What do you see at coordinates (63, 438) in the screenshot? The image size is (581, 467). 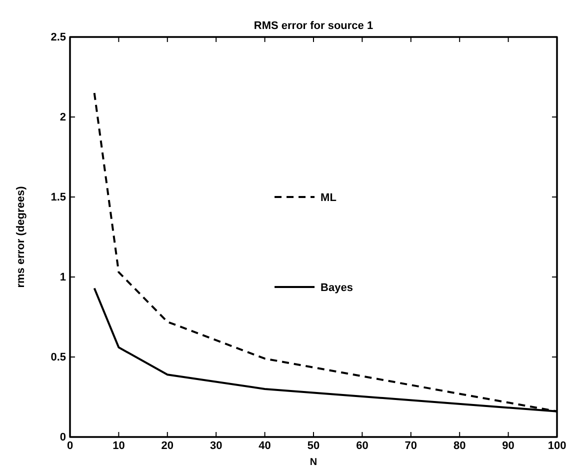 I see `y-tick-label: 0` at bounding box center [63, 438].